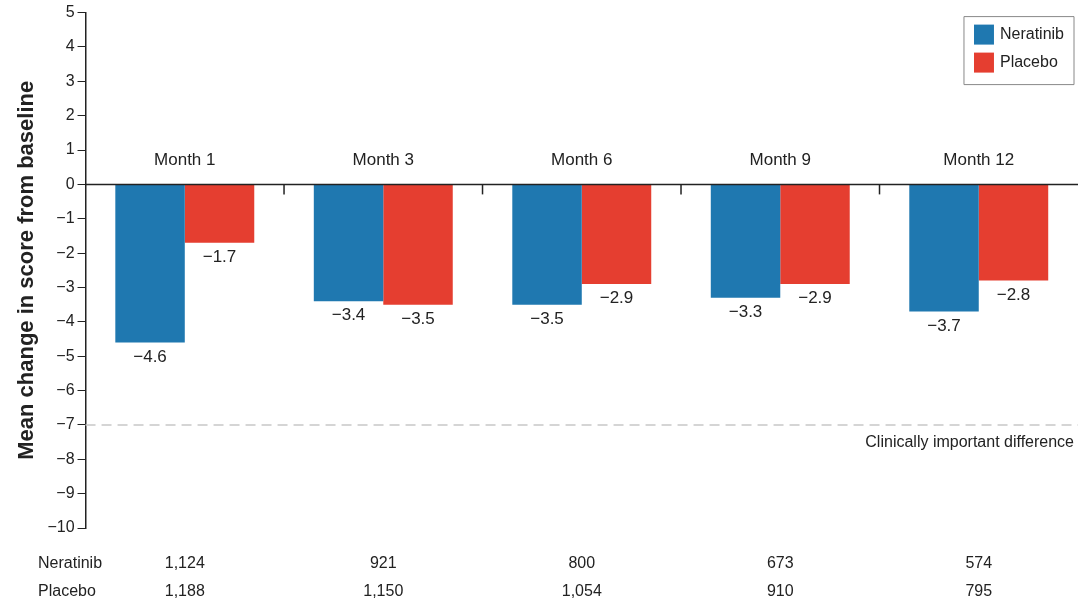  What do you see at coordinates (26, 270) in the screenshot?
I see `y-axis-title: Mean change in score from baseline` at bounding box center [26, 270].